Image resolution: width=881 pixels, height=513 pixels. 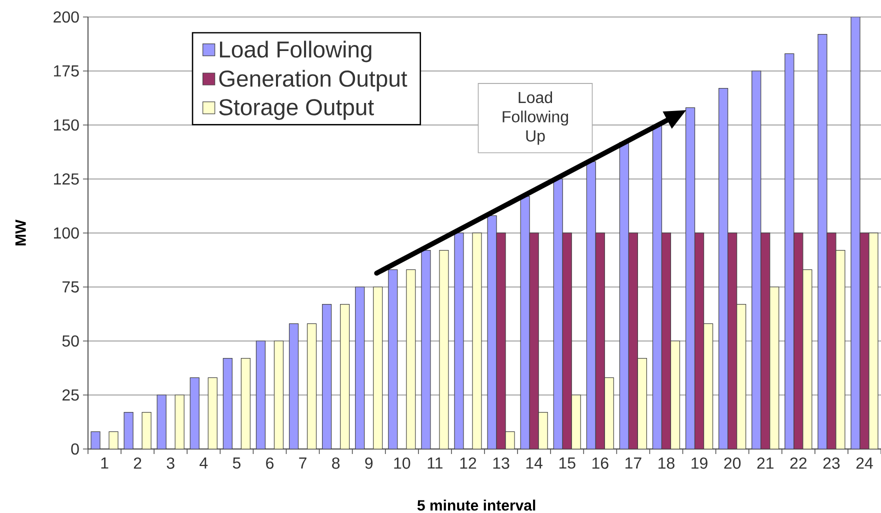 What do you see at coordinates (831, 463) in the screenshot?
I see `x-tick-label: 23` at bounding box center [831, 463].